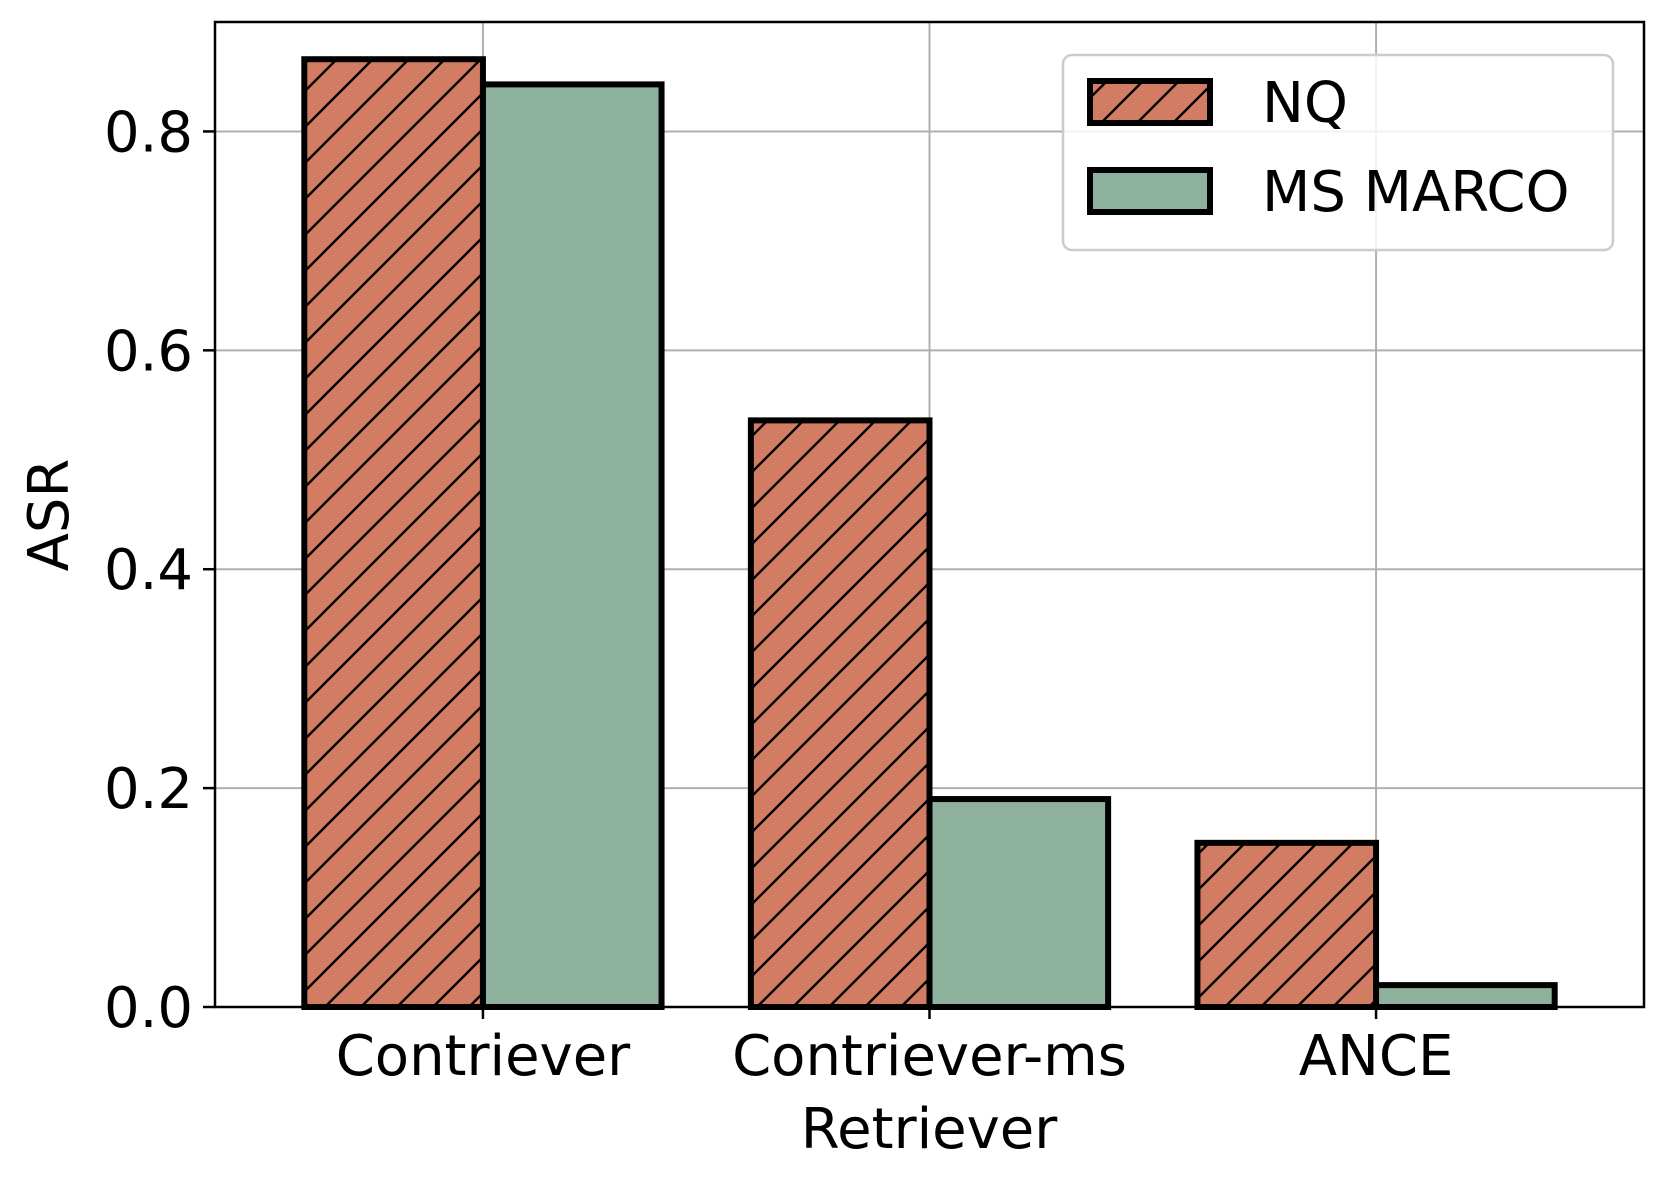 The height and width of the screenshot is (1180, 1661). I want to click on x-axis-ticks: Contriever Contriever-ms ANCE, so click(895, 1048).